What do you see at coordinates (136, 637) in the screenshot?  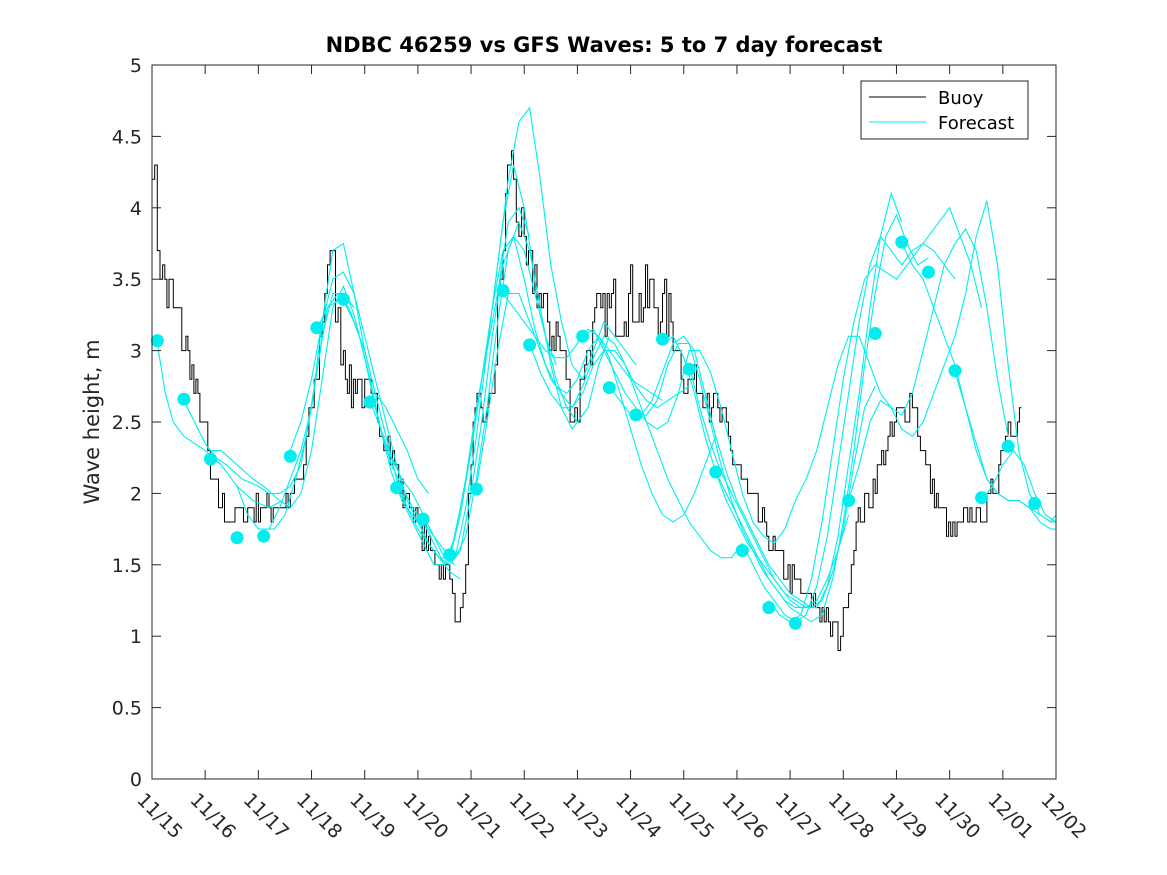 I see `y-tick-label: 1` at bounding box center [136, 637].